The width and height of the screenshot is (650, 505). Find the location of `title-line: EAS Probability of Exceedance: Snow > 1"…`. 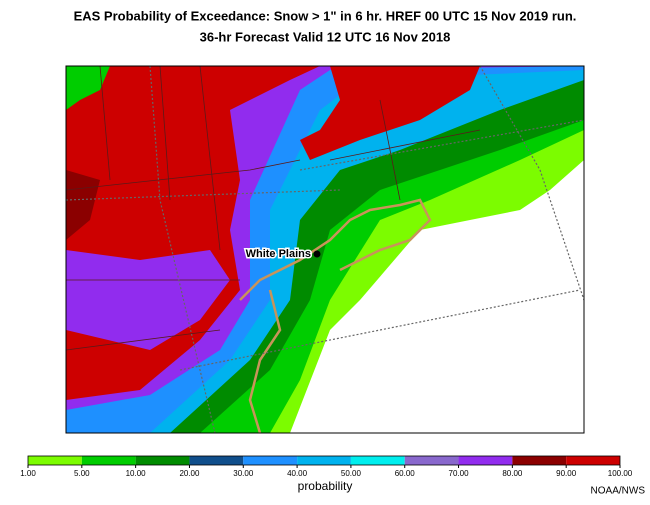

title-line: EAS Probability of Exceedance: Snow > 1"… is located at coordinates (325, 15).